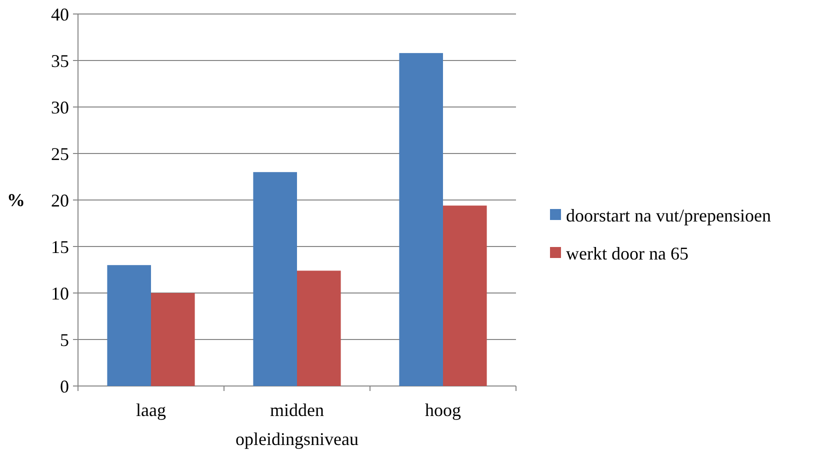 The image size is (815, 457). What do you see at coordinates (16, 200) in the screenshot?
I see `y-axis-title: %` at bounding box center [16, 200].